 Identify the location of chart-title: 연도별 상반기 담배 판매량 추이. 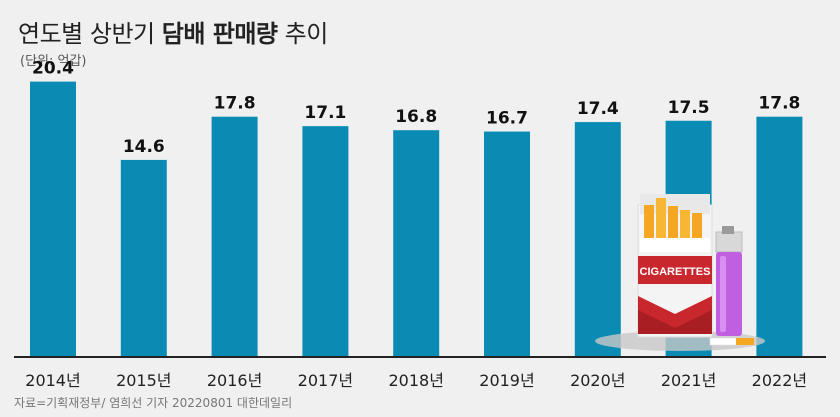
(173, 31).